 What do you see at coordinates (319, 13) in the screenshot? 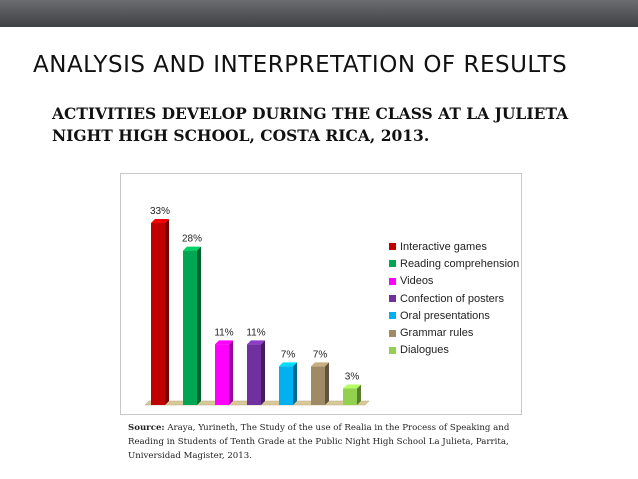
I see `top-bar` at bounding box center [319, 13].